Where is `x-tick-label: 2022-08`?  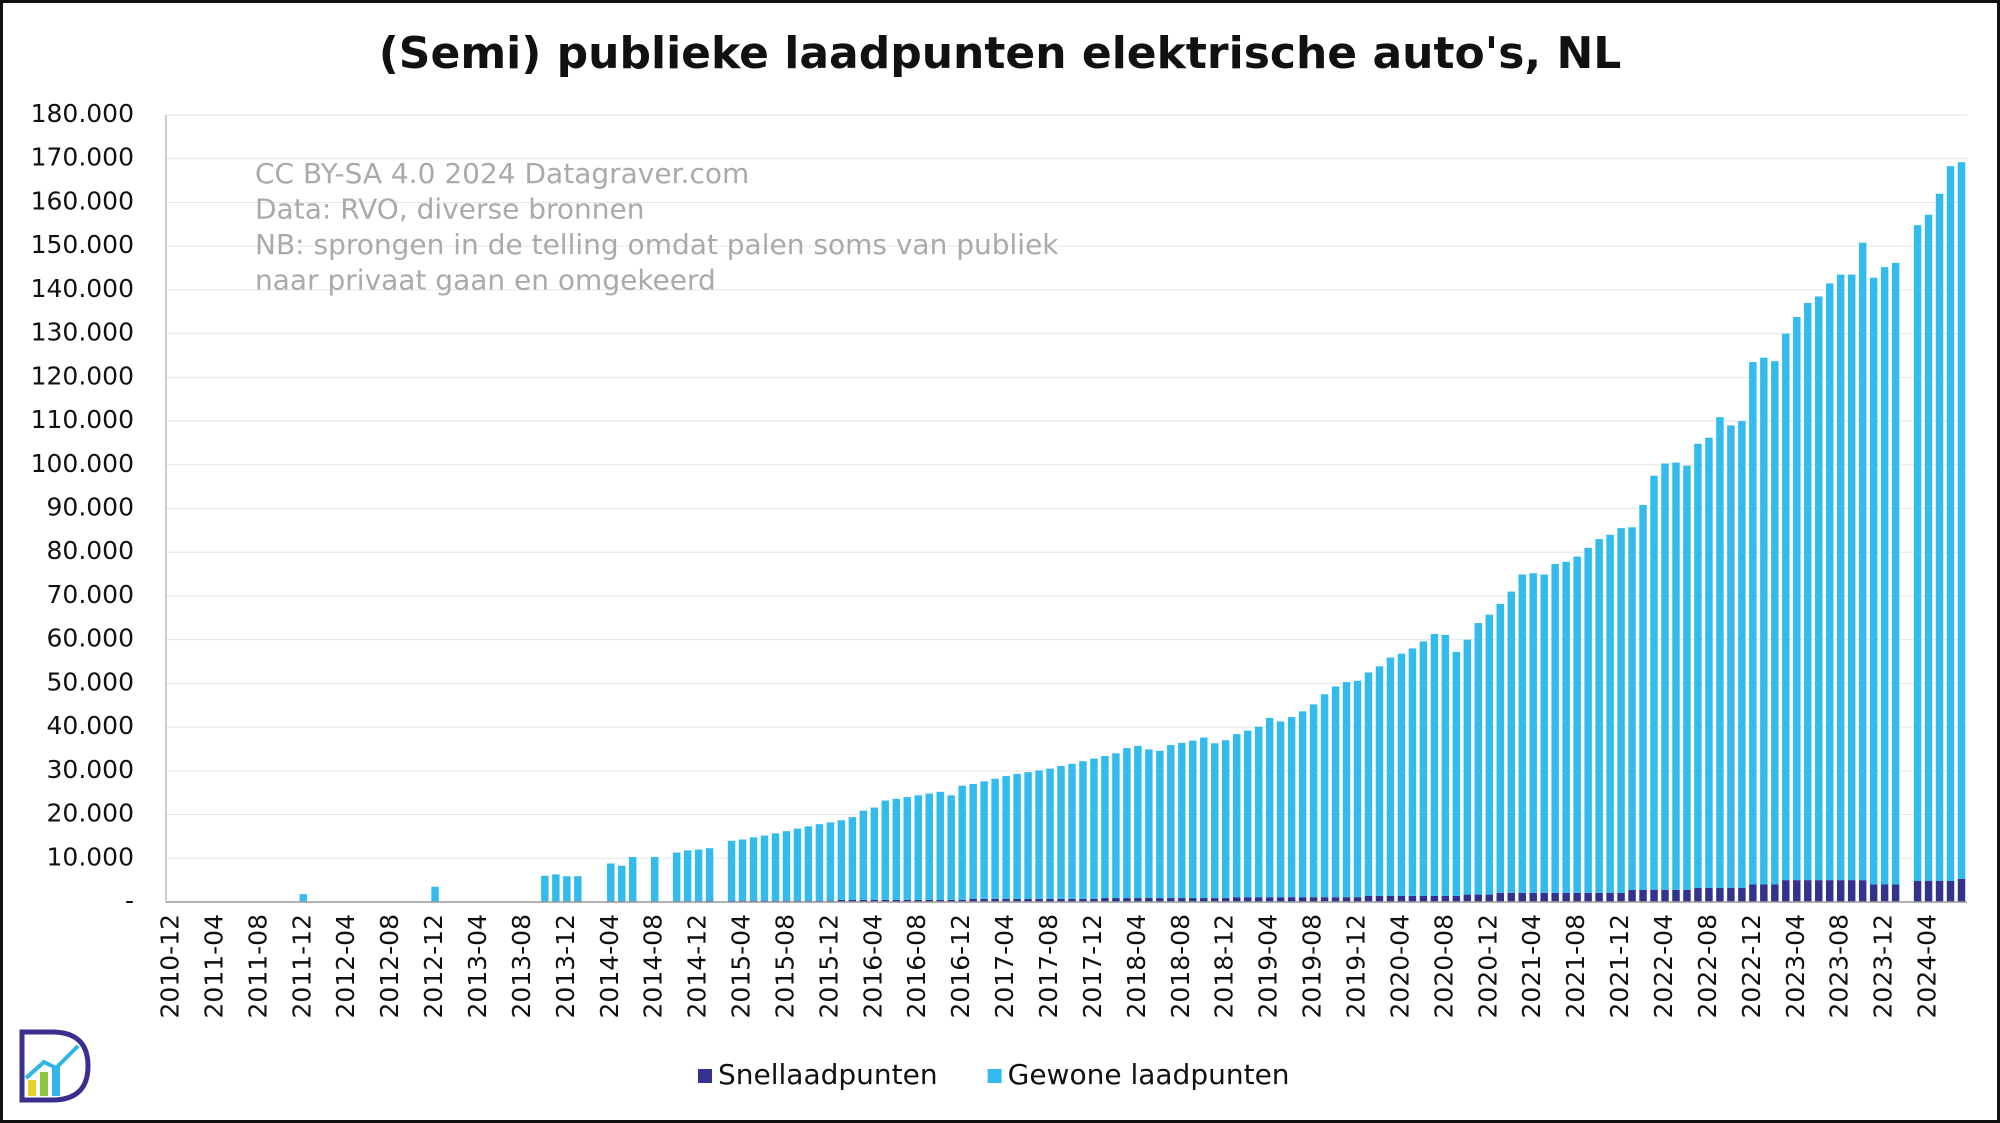 x-tick-label: 2022-08 is located at coordinates (1707, 966).